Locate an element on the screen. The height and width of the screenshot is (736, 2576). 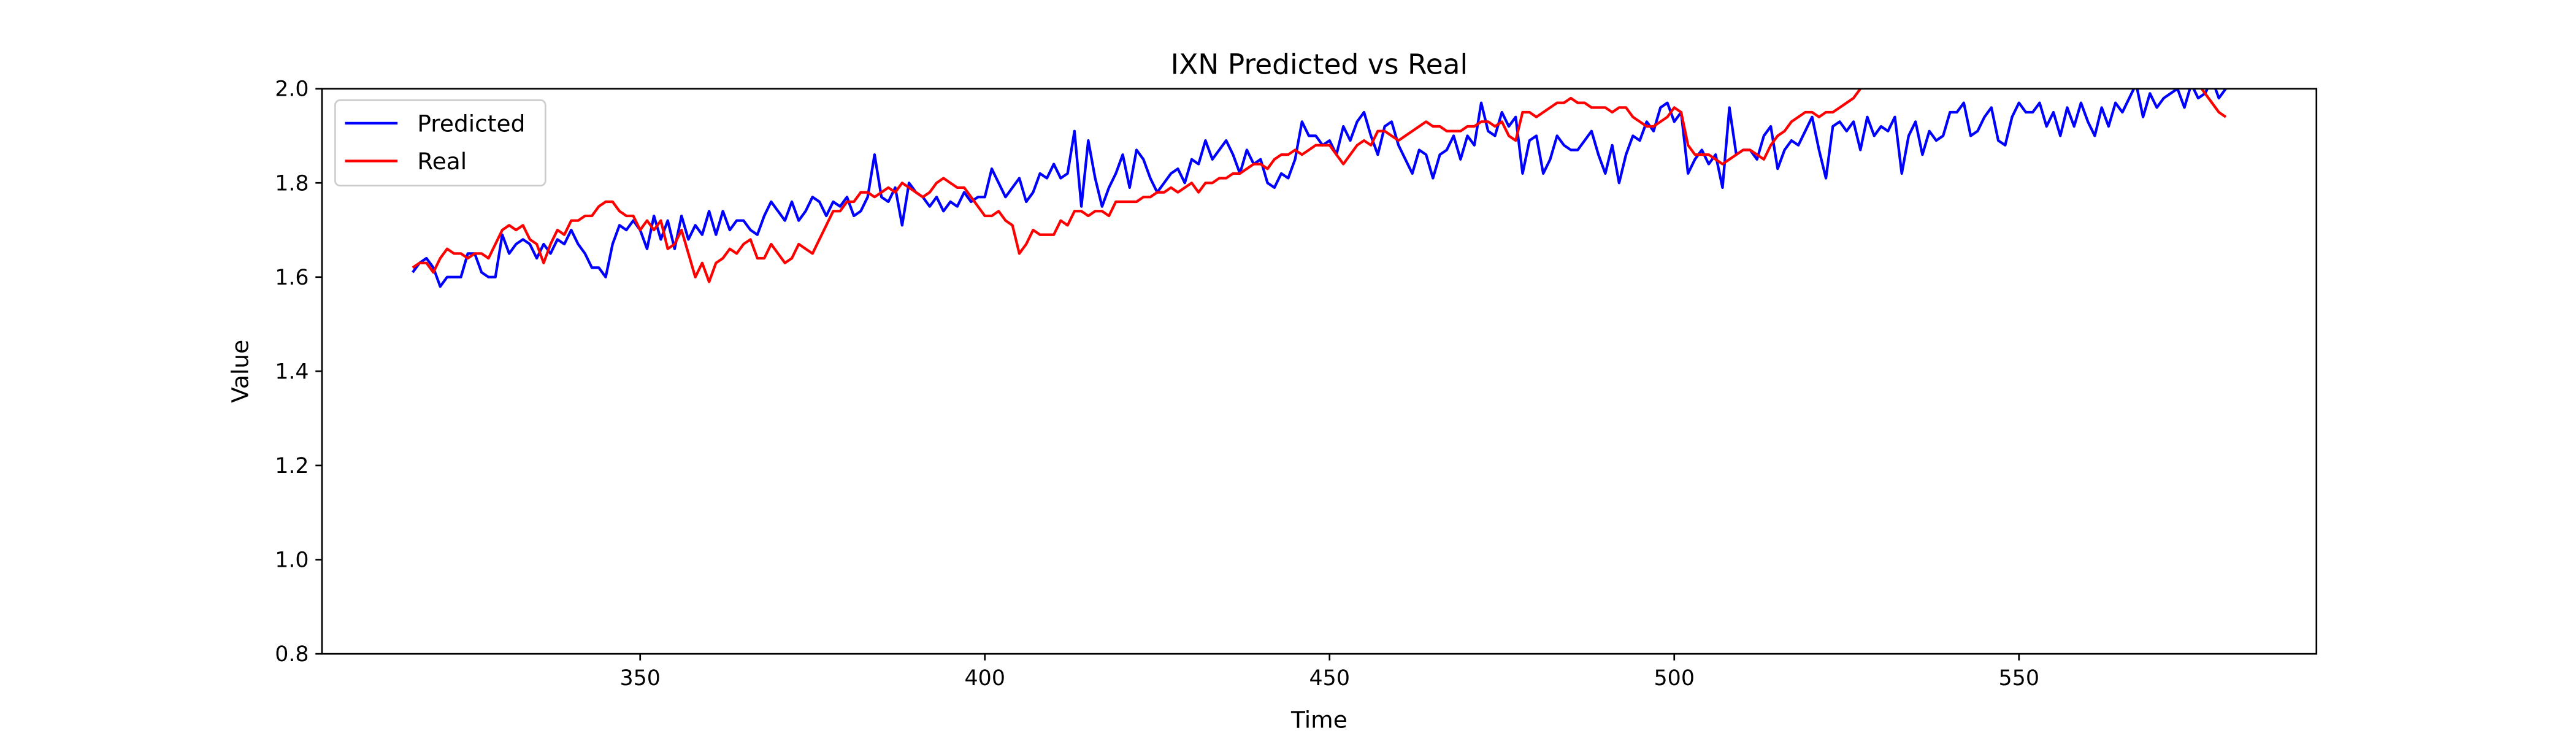
y-tick-label: 1.2 is located at coordinates (292, 466).